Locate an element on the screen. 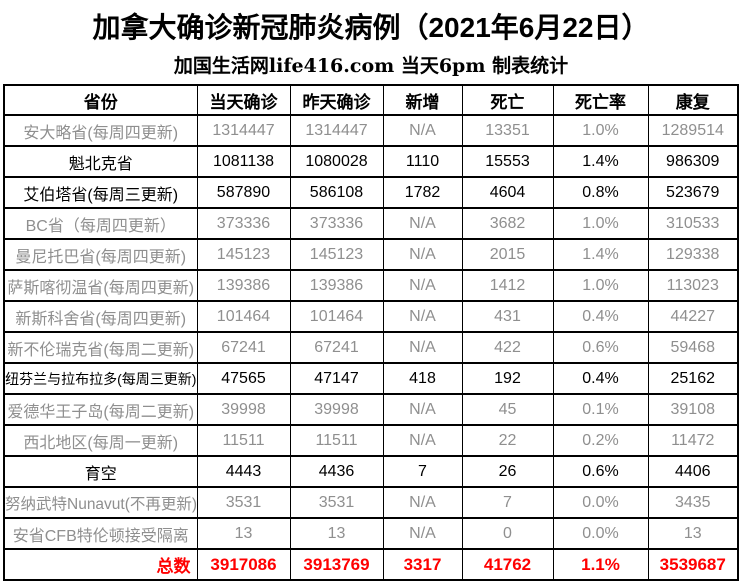 This screenshot has height=581, width=742. cell-today-confirmed: 67241 is located at coordinates (243, 347).